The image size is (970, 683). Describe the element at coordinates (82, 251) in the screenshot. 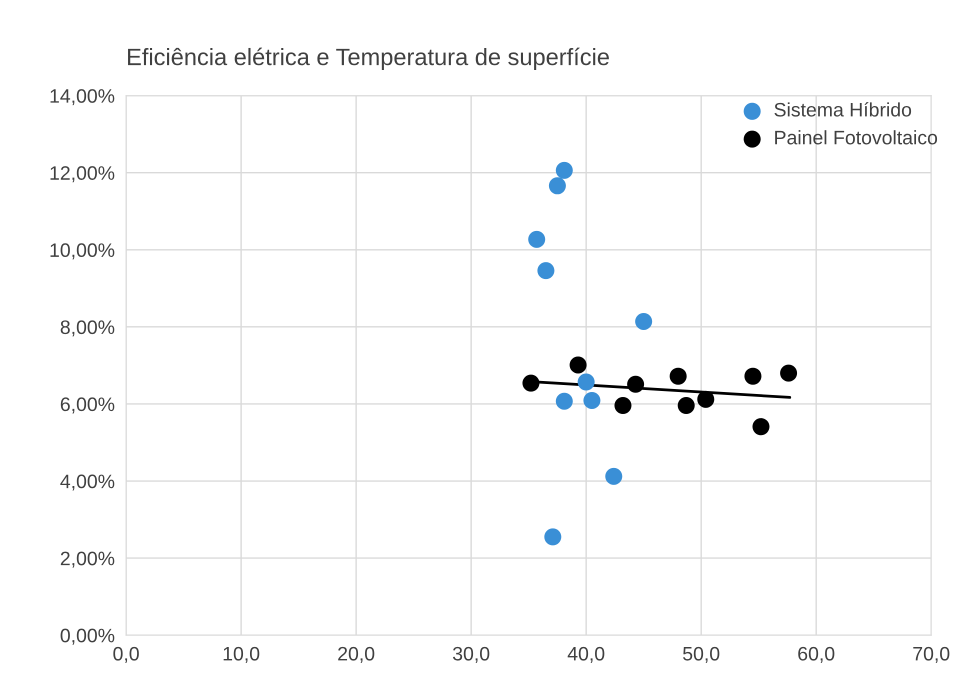

I see `y-tick-label: 10,00%` at that location.